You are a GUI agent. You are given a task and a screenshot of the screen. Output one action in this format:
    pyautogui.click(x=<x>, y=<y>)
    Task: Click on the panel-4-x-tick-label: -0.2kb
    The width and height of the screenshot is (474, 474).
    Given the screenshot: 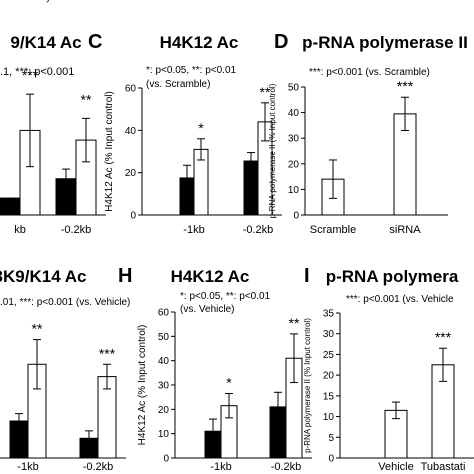 What is the action you would take?
    pyautogui.click(x=98, y=467)
    